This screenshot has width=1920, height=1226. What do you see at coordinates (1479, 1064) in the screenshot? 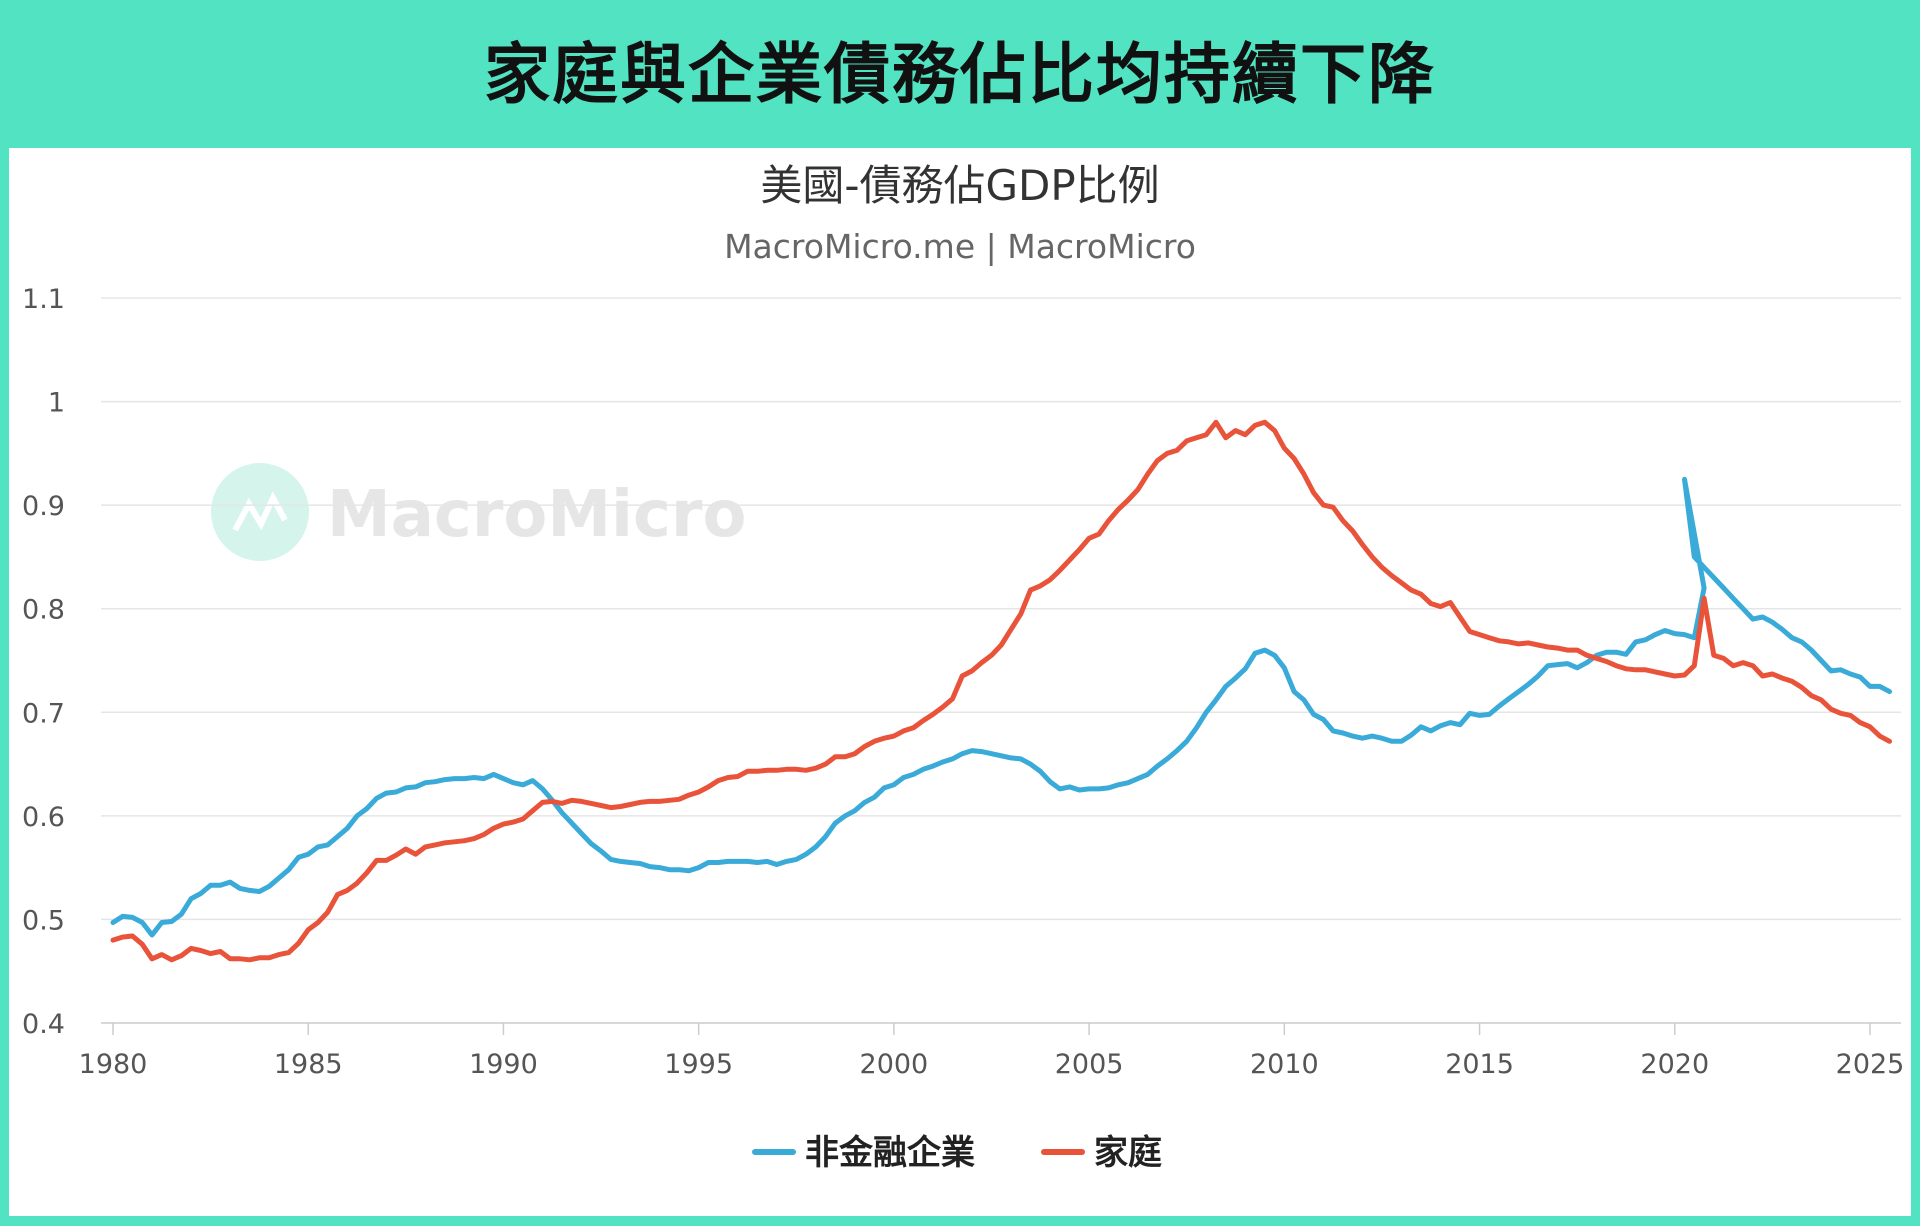
I see `x-tick-label: 2015` at bounding box center [1479, 1064].